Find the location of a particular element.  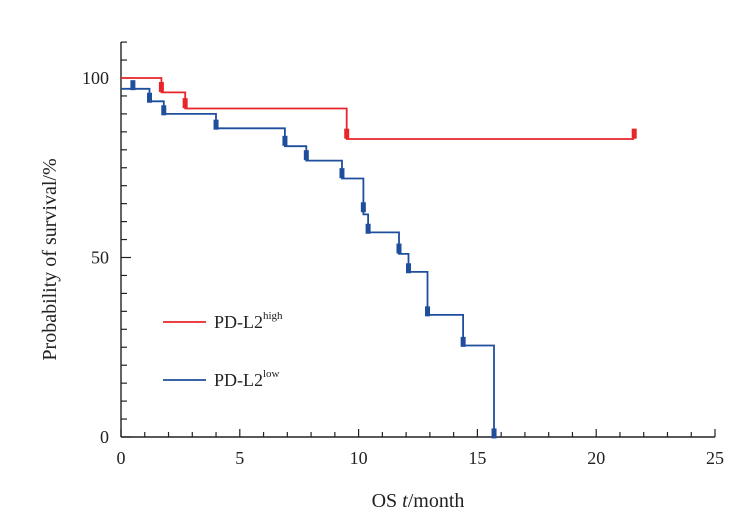

x-tick-label: 20 is located at coordinates (596, 458).